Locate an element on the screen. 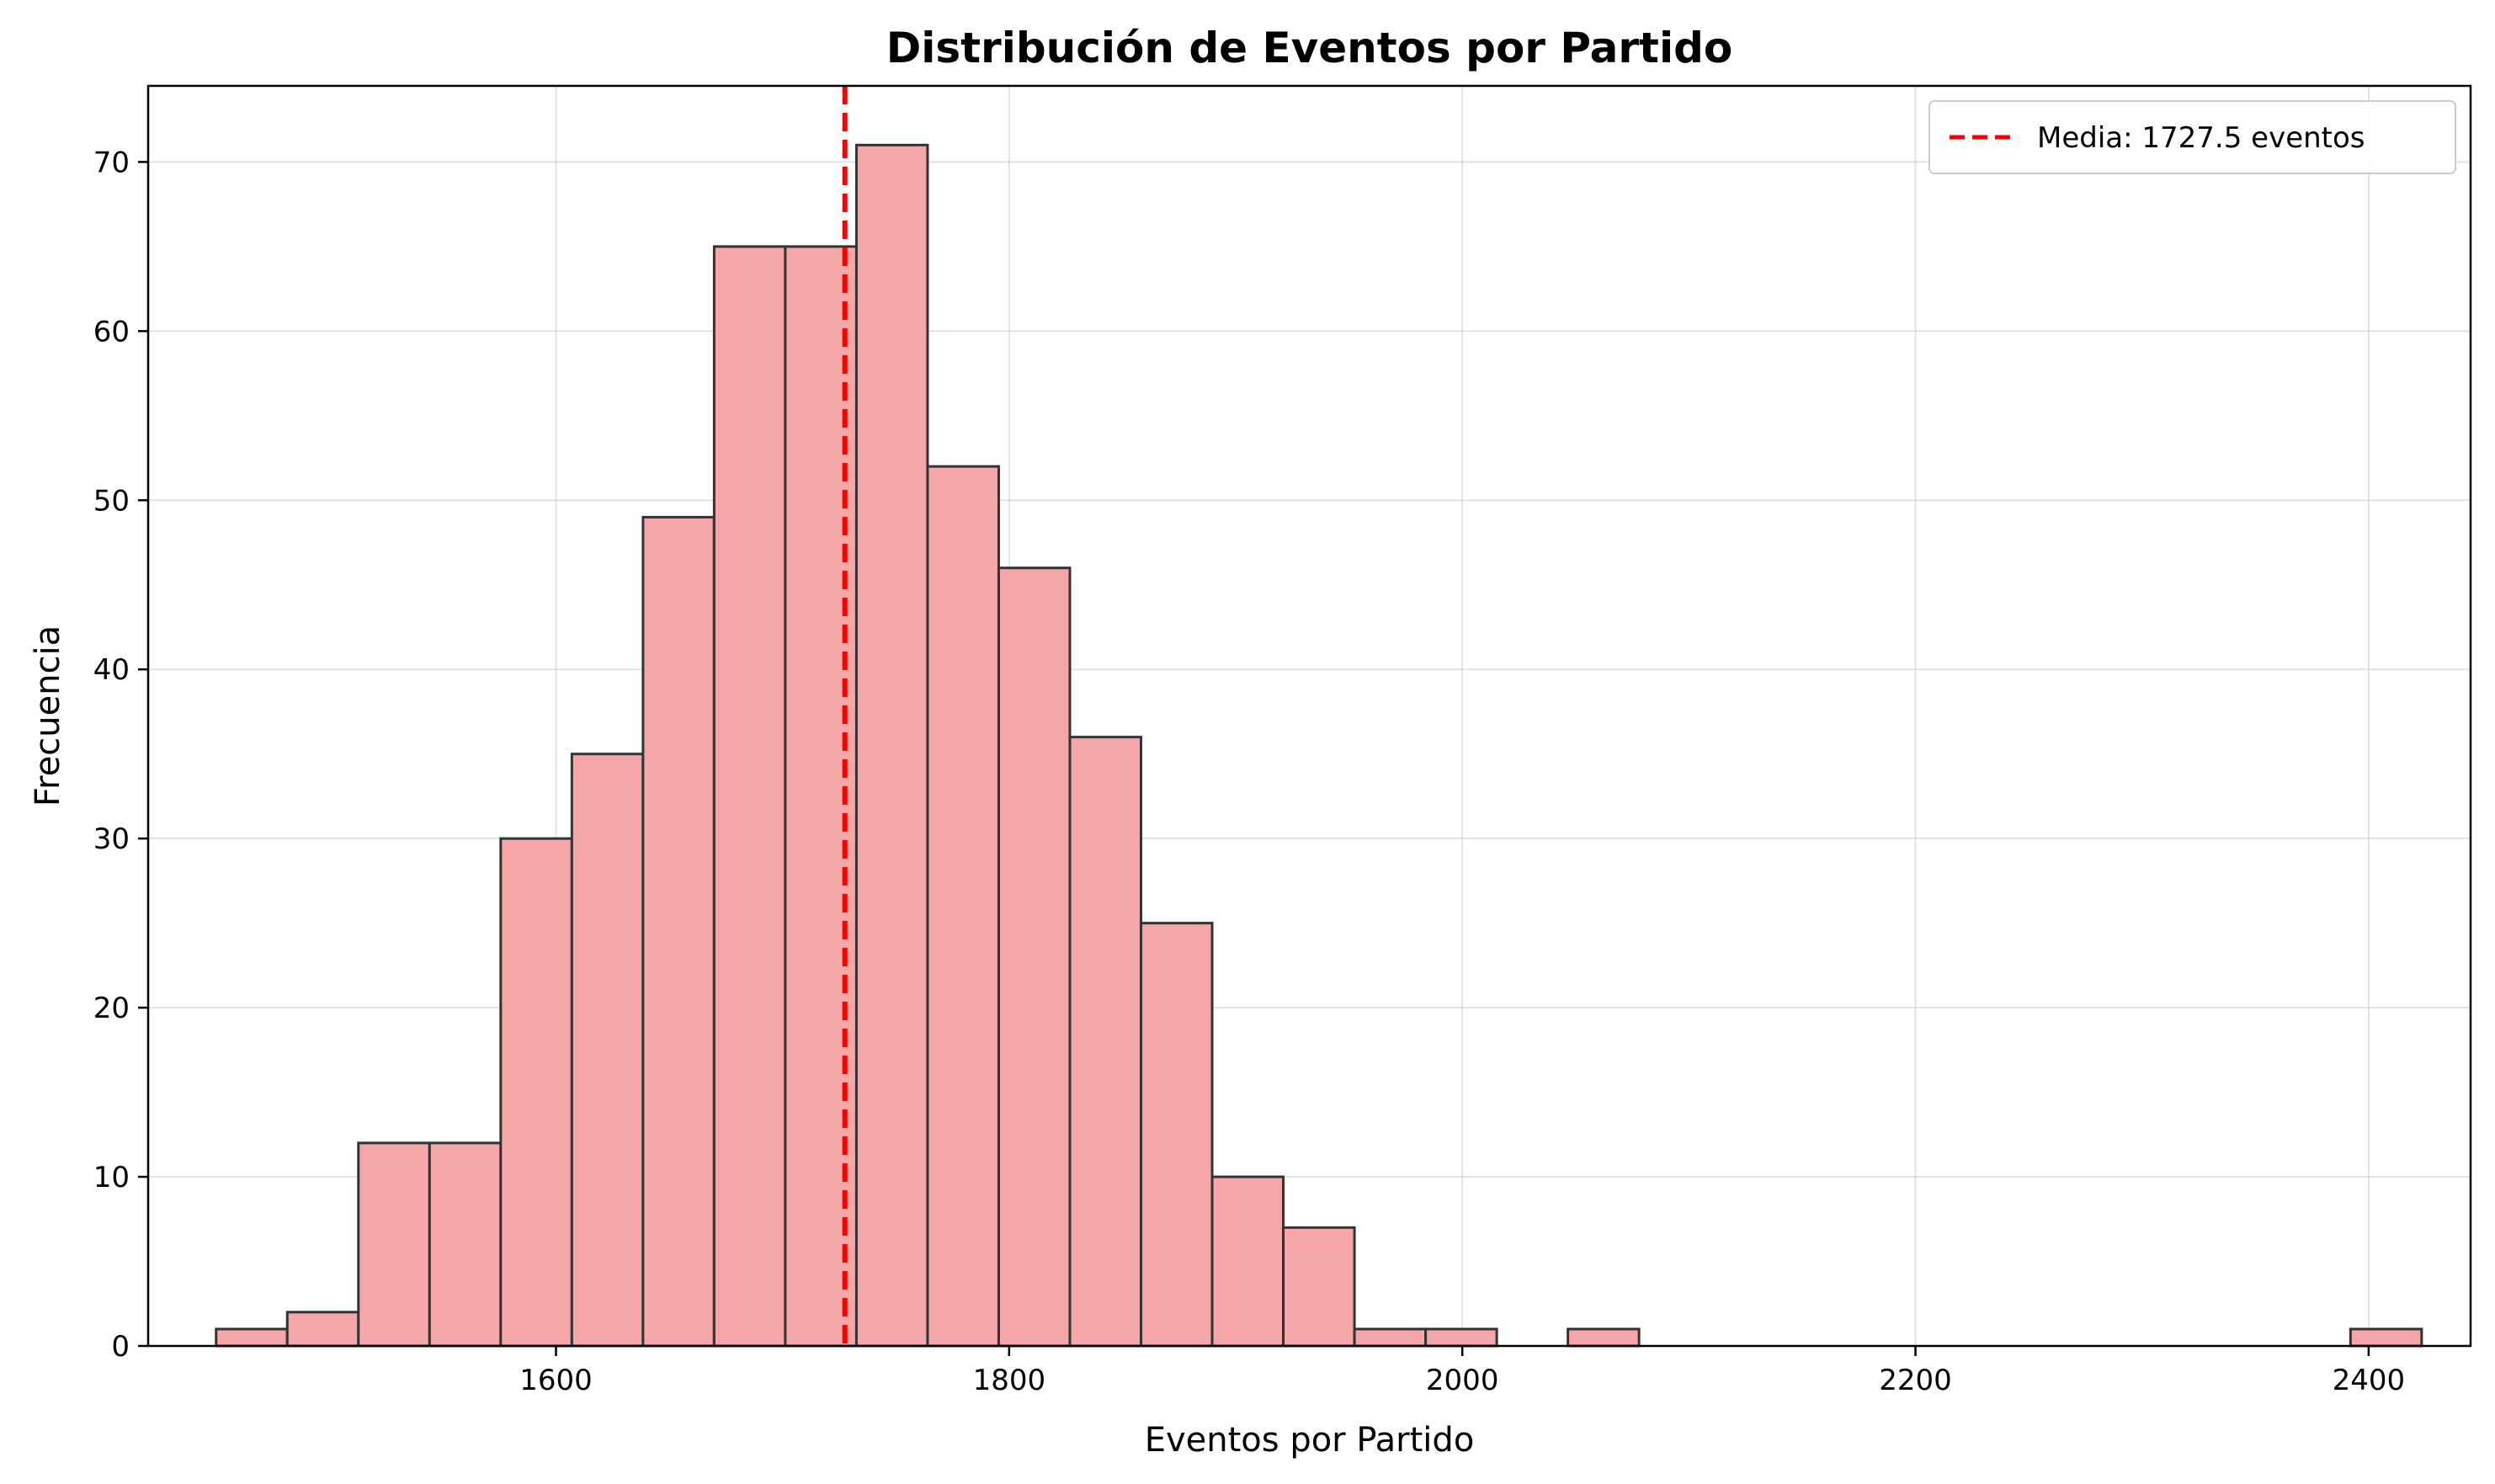 The height and width of the screenshot is (1484, 2495). legend-entry-mean: Media: 1727.5 eventos is located at coordinates (2201, 138).